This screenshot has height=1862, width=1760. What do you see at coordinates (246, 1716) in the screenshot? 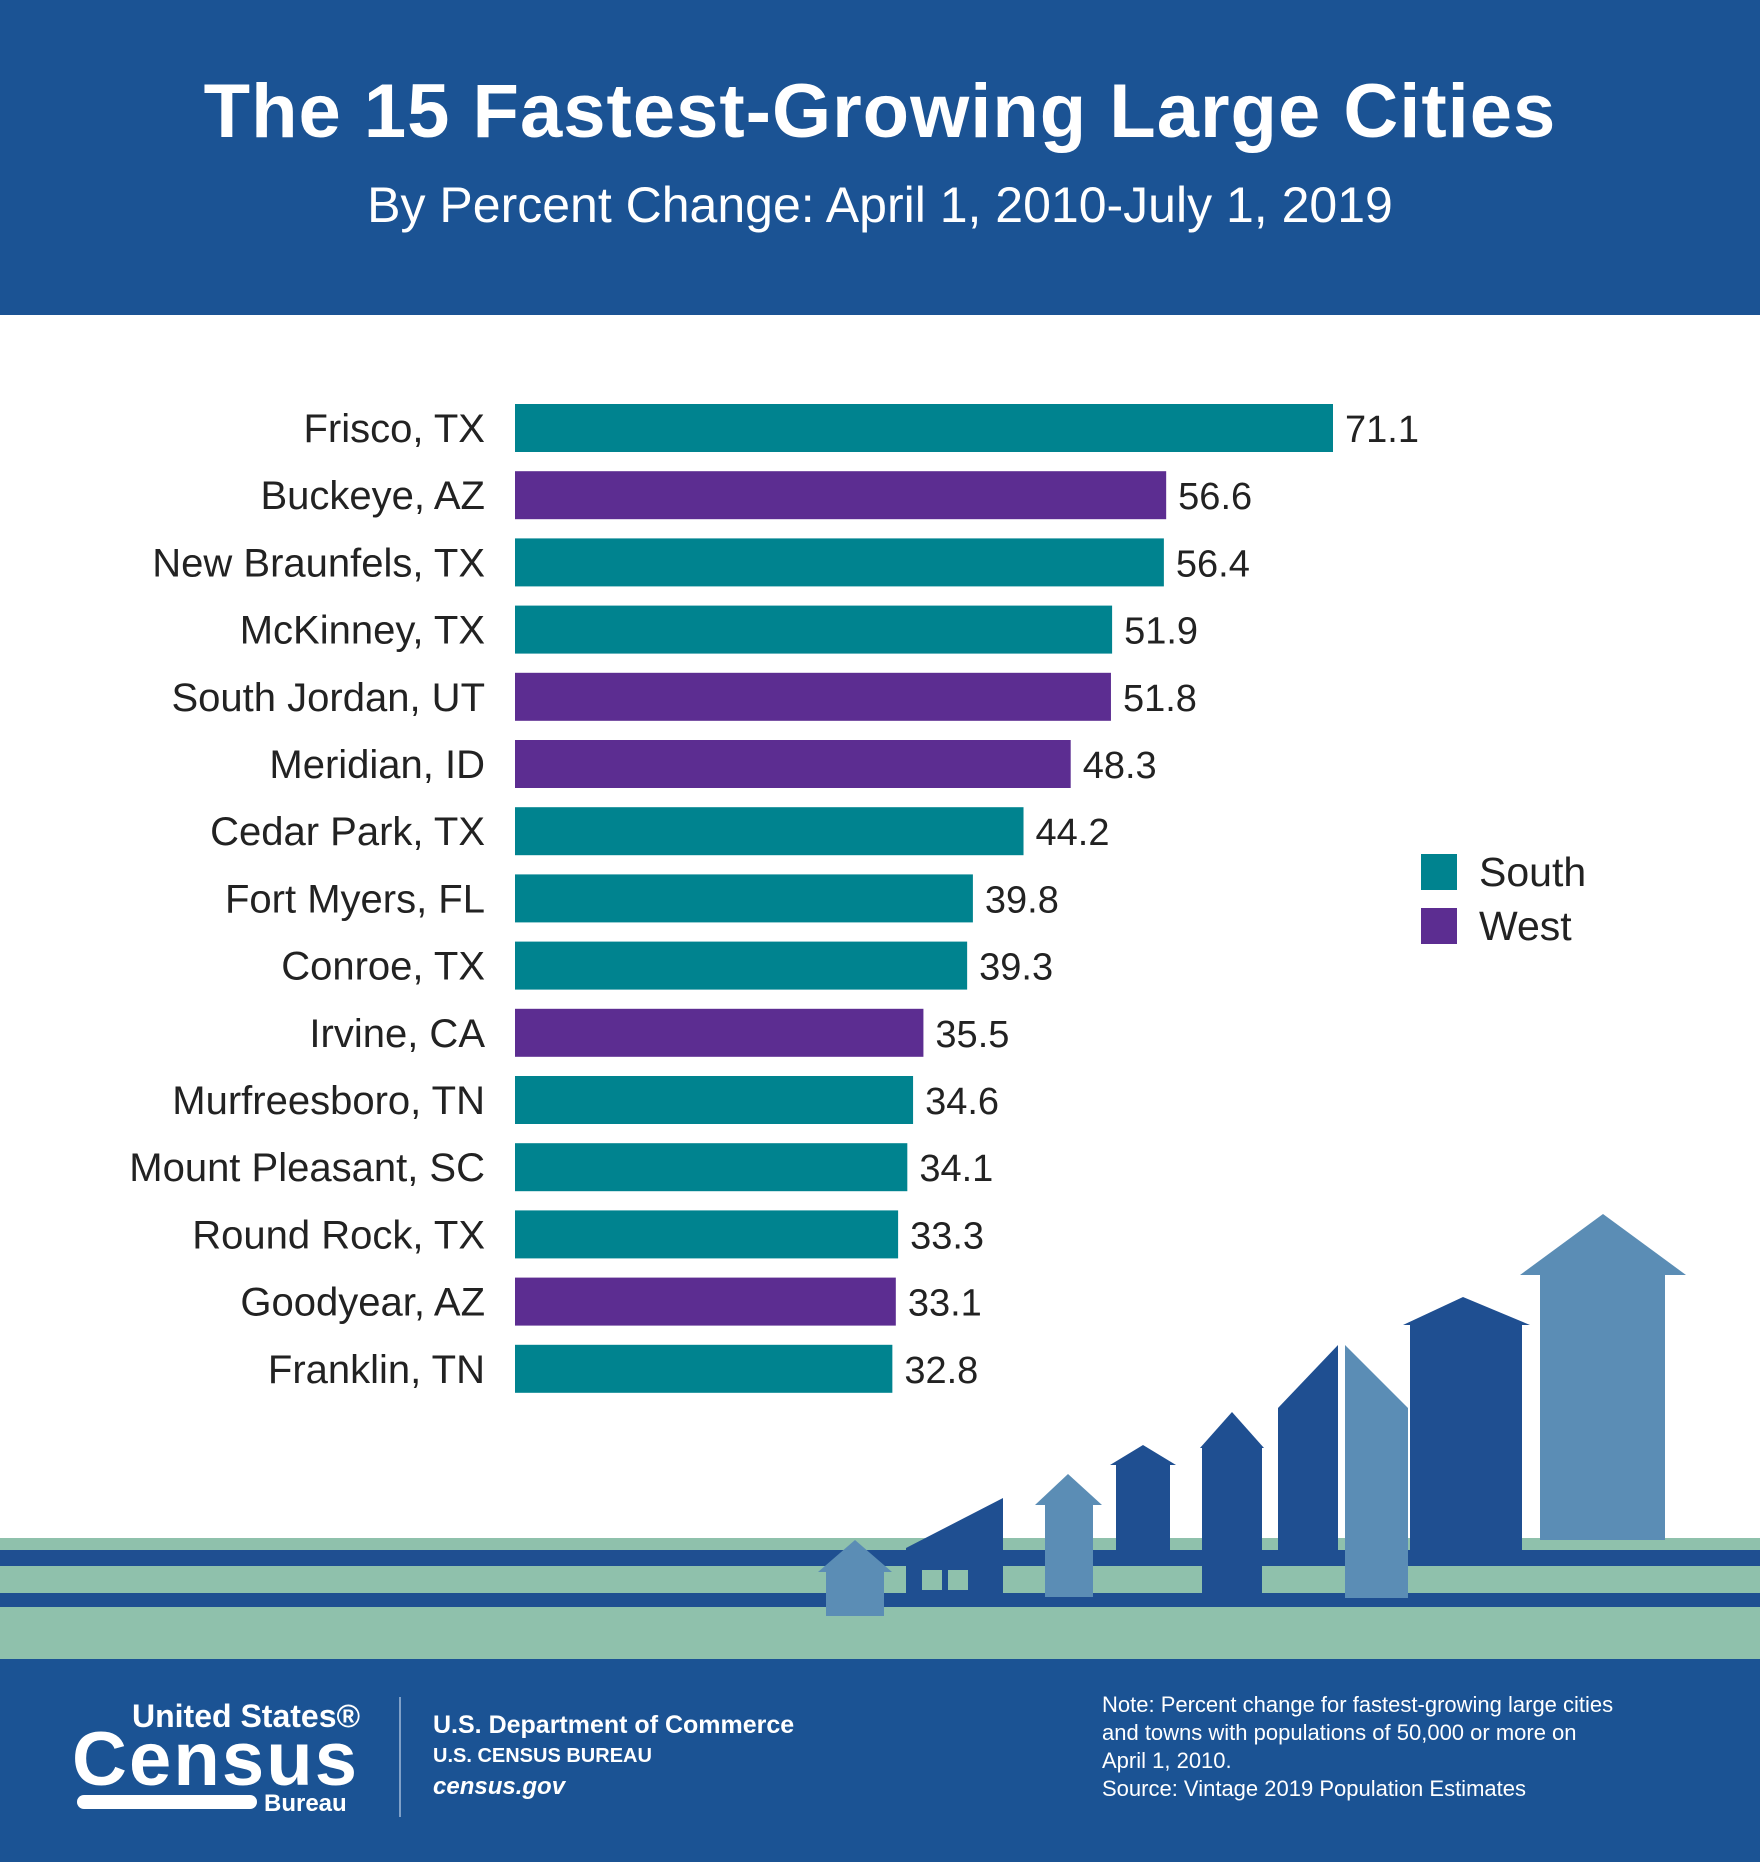
I see `svg-text: United States®` at bounding box center [246, 1716].